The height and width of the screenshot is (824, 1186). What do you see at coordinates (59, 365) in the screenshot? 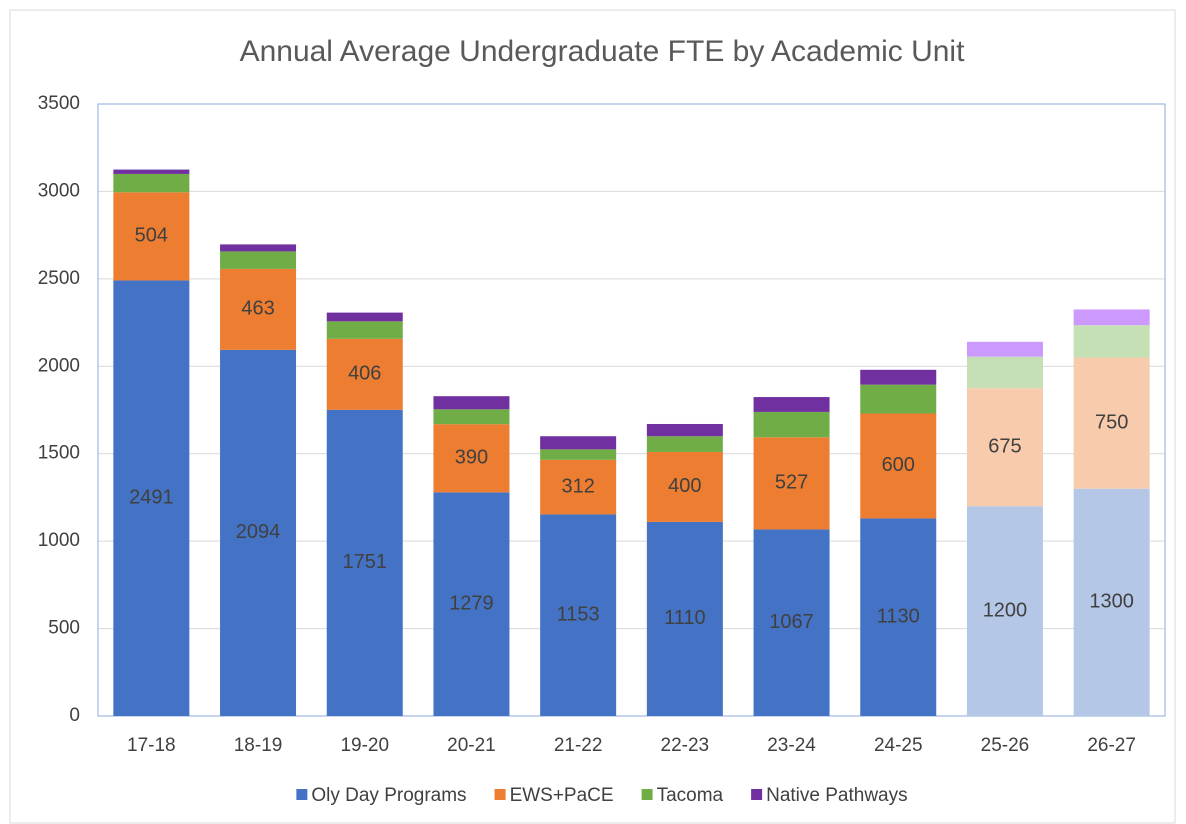
I see `y-tick-label: 2000` at bounding box center [59, 365].